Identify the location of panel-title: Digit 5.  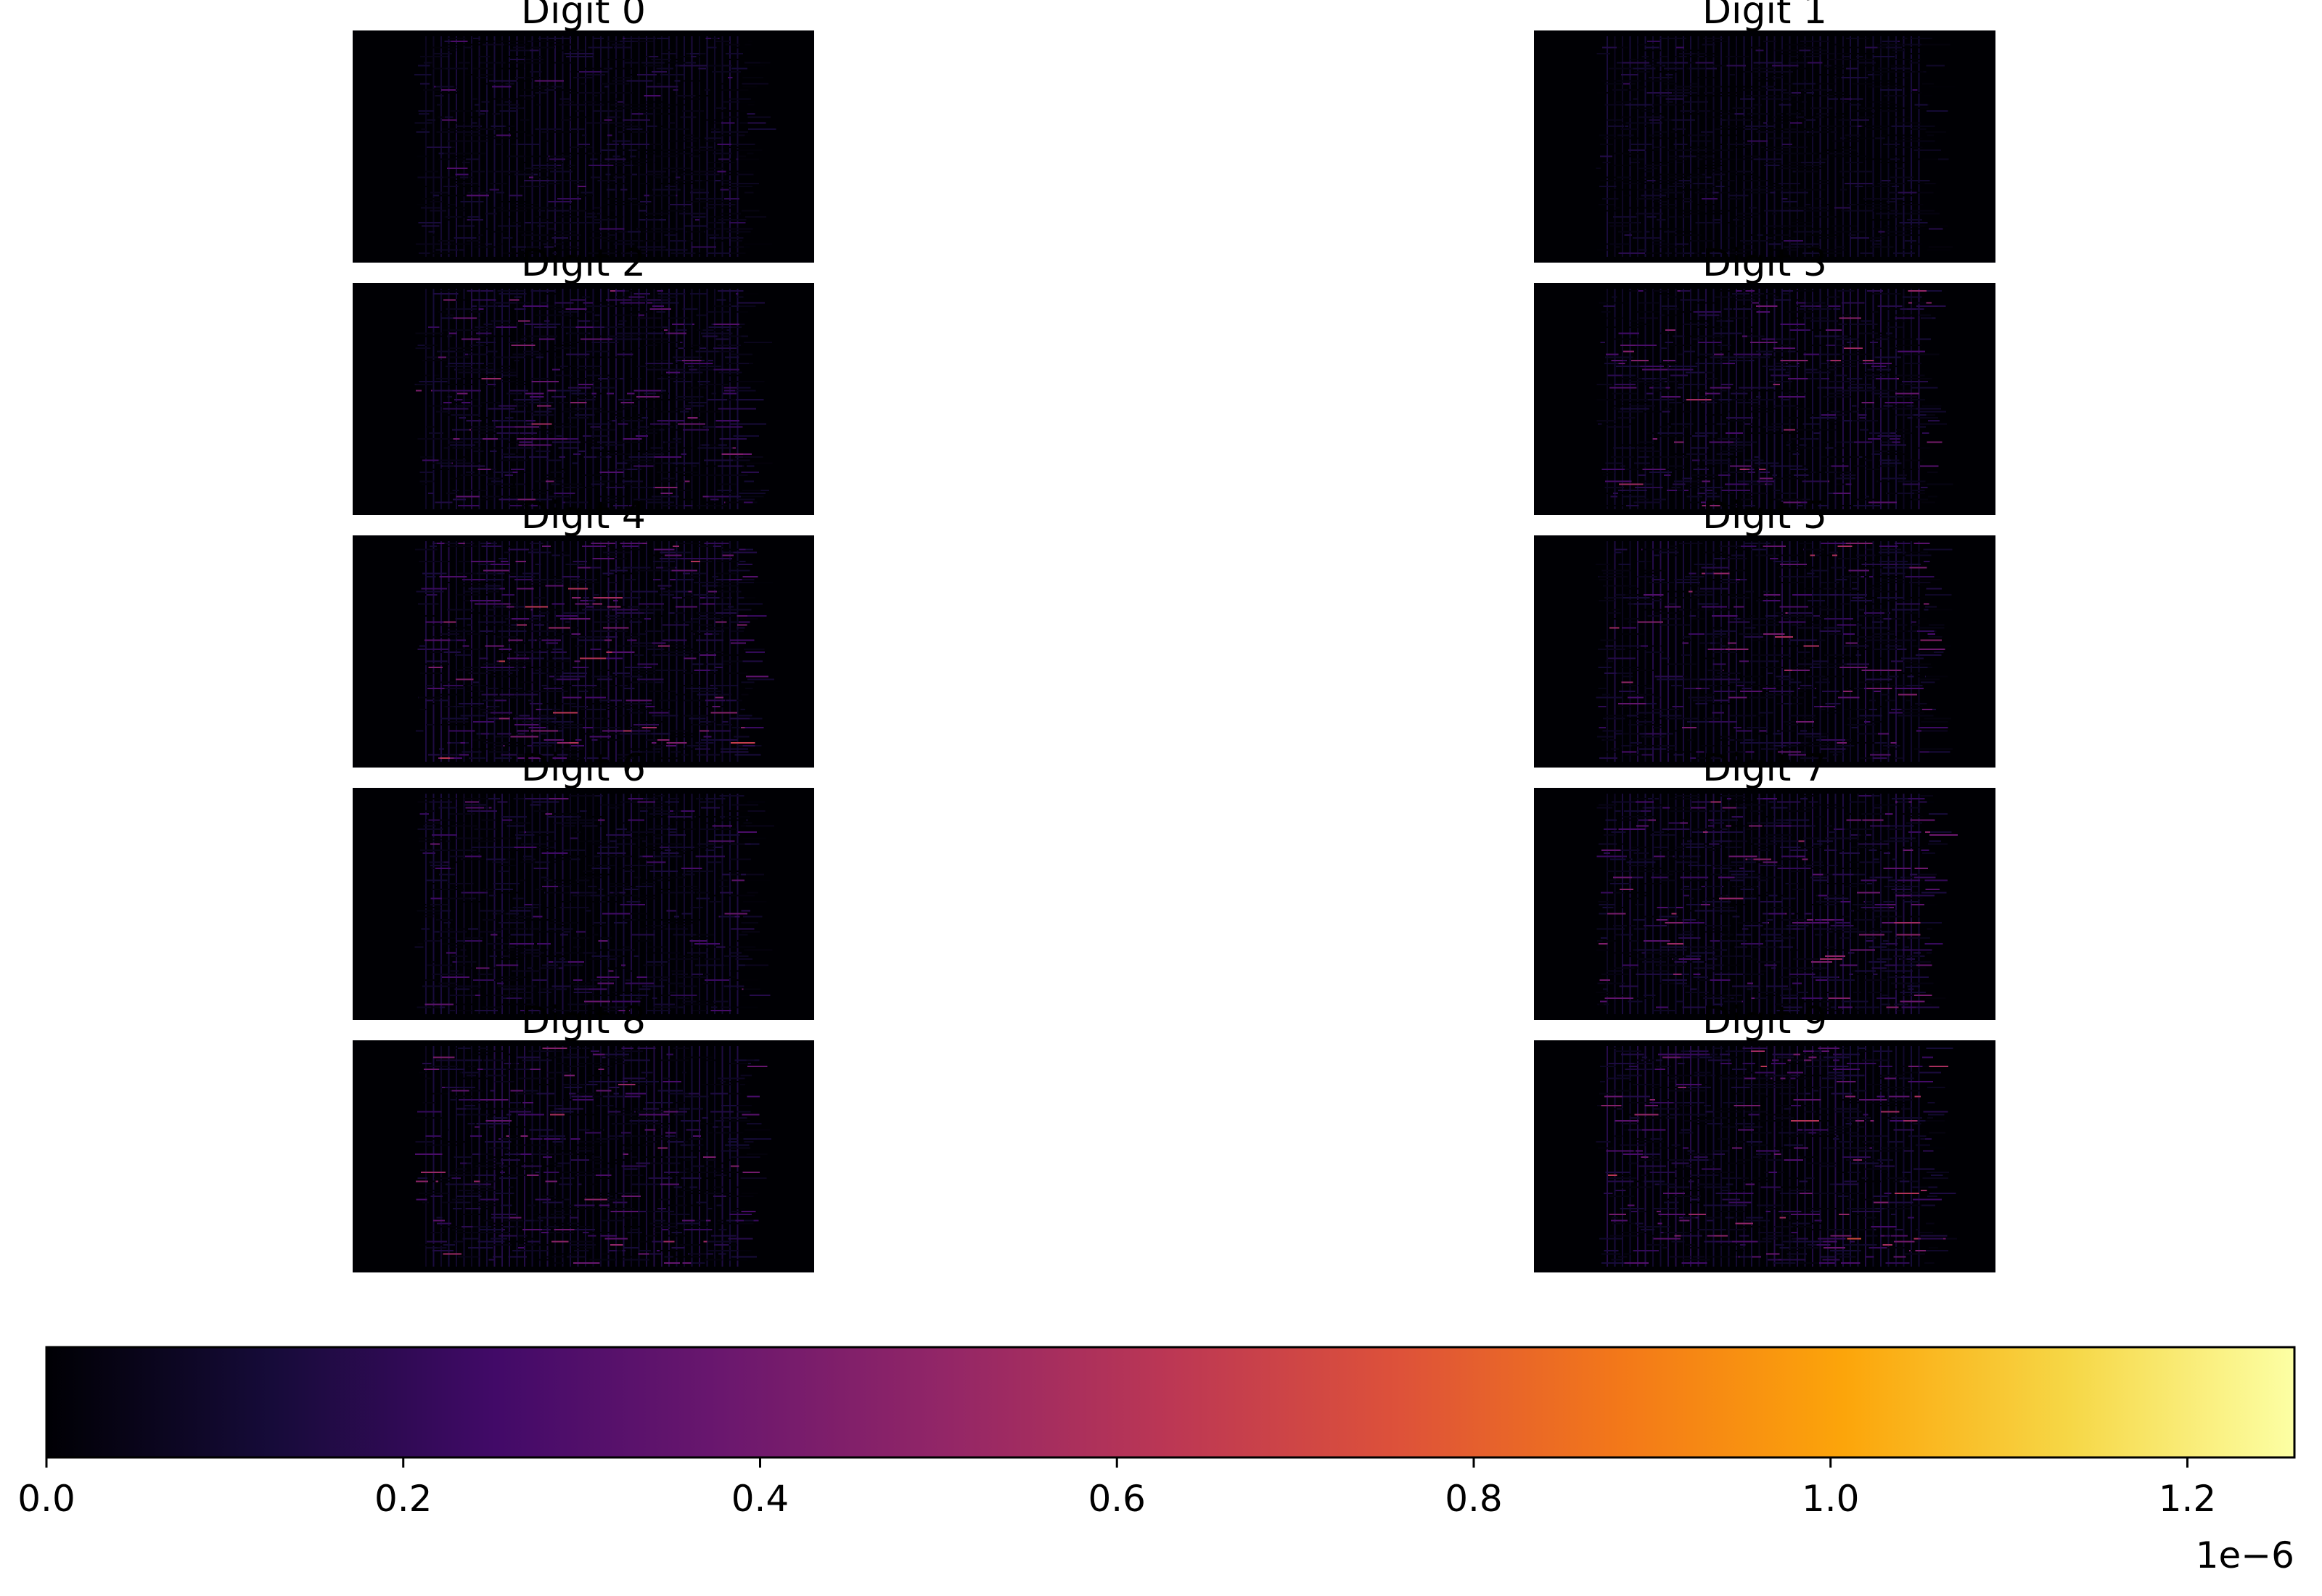
(1765, 516).